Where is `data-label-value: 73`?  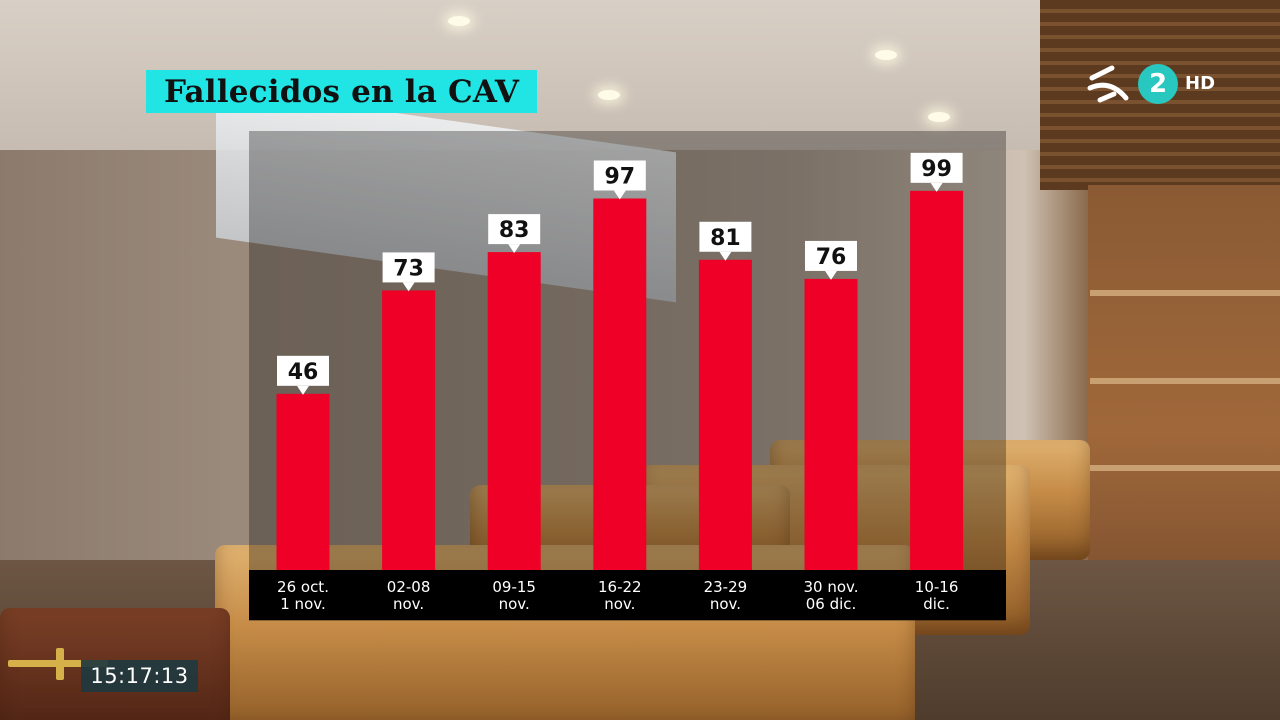
data-label-value: 73 is located at coordinates (408, 268).